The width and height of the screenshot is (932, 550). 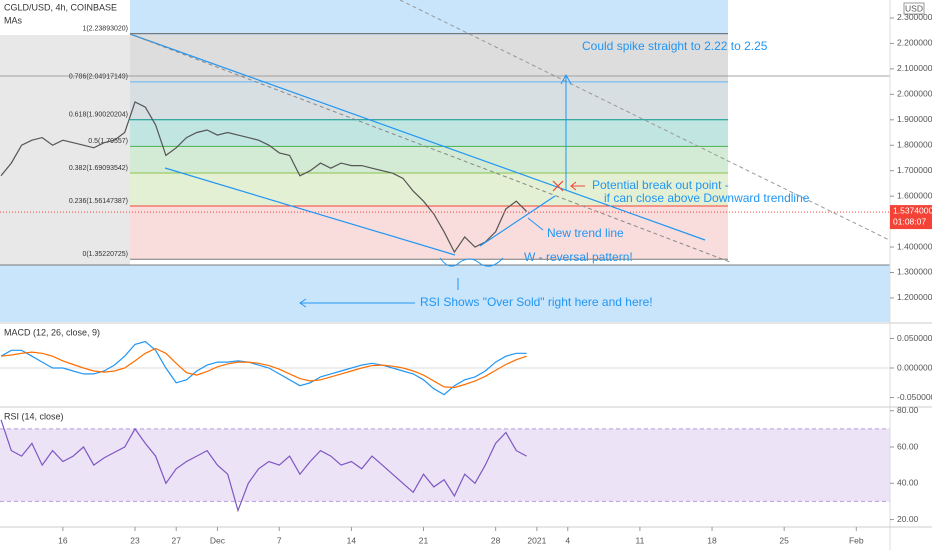 I want to click on x-tick-label: 23, so click(x=135, y=540).